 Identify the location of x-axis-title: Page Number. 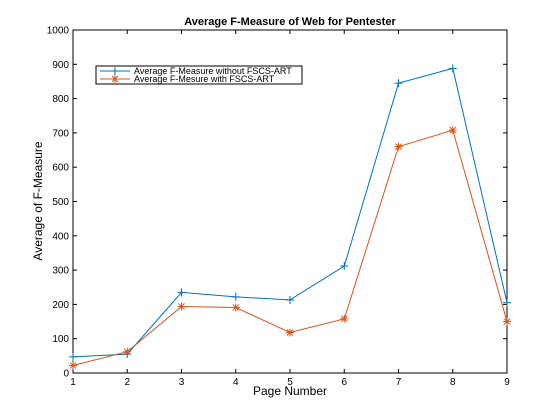
(290, 391).